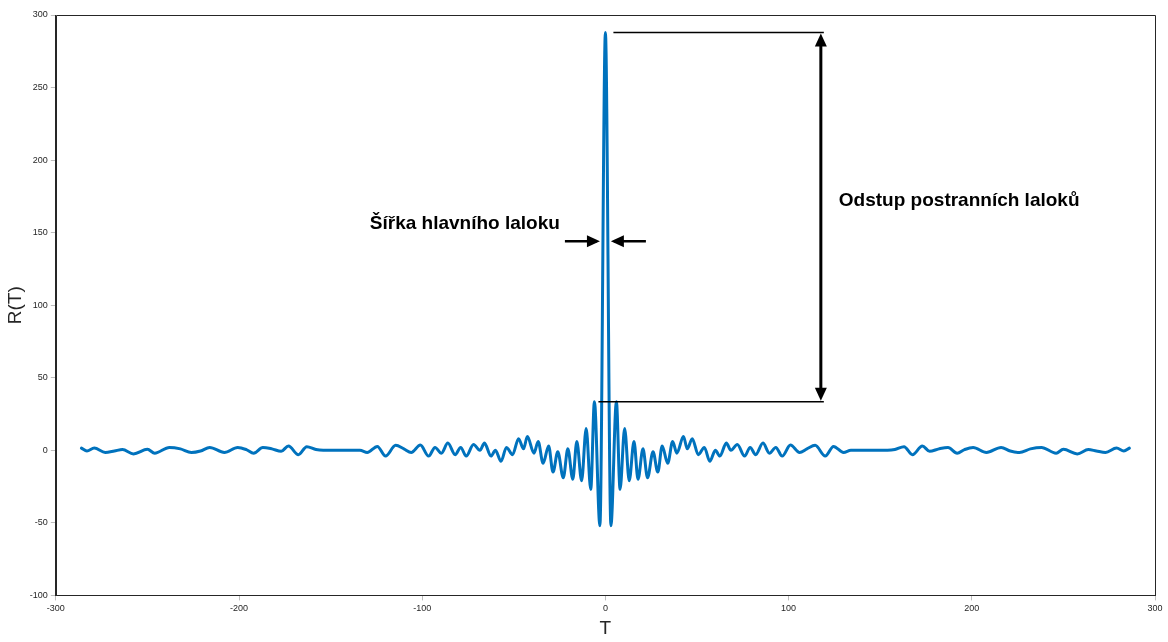  Describe the element at coordinates (239, 608) in the screenshot. I see `x-tick-label: -200` at that location.